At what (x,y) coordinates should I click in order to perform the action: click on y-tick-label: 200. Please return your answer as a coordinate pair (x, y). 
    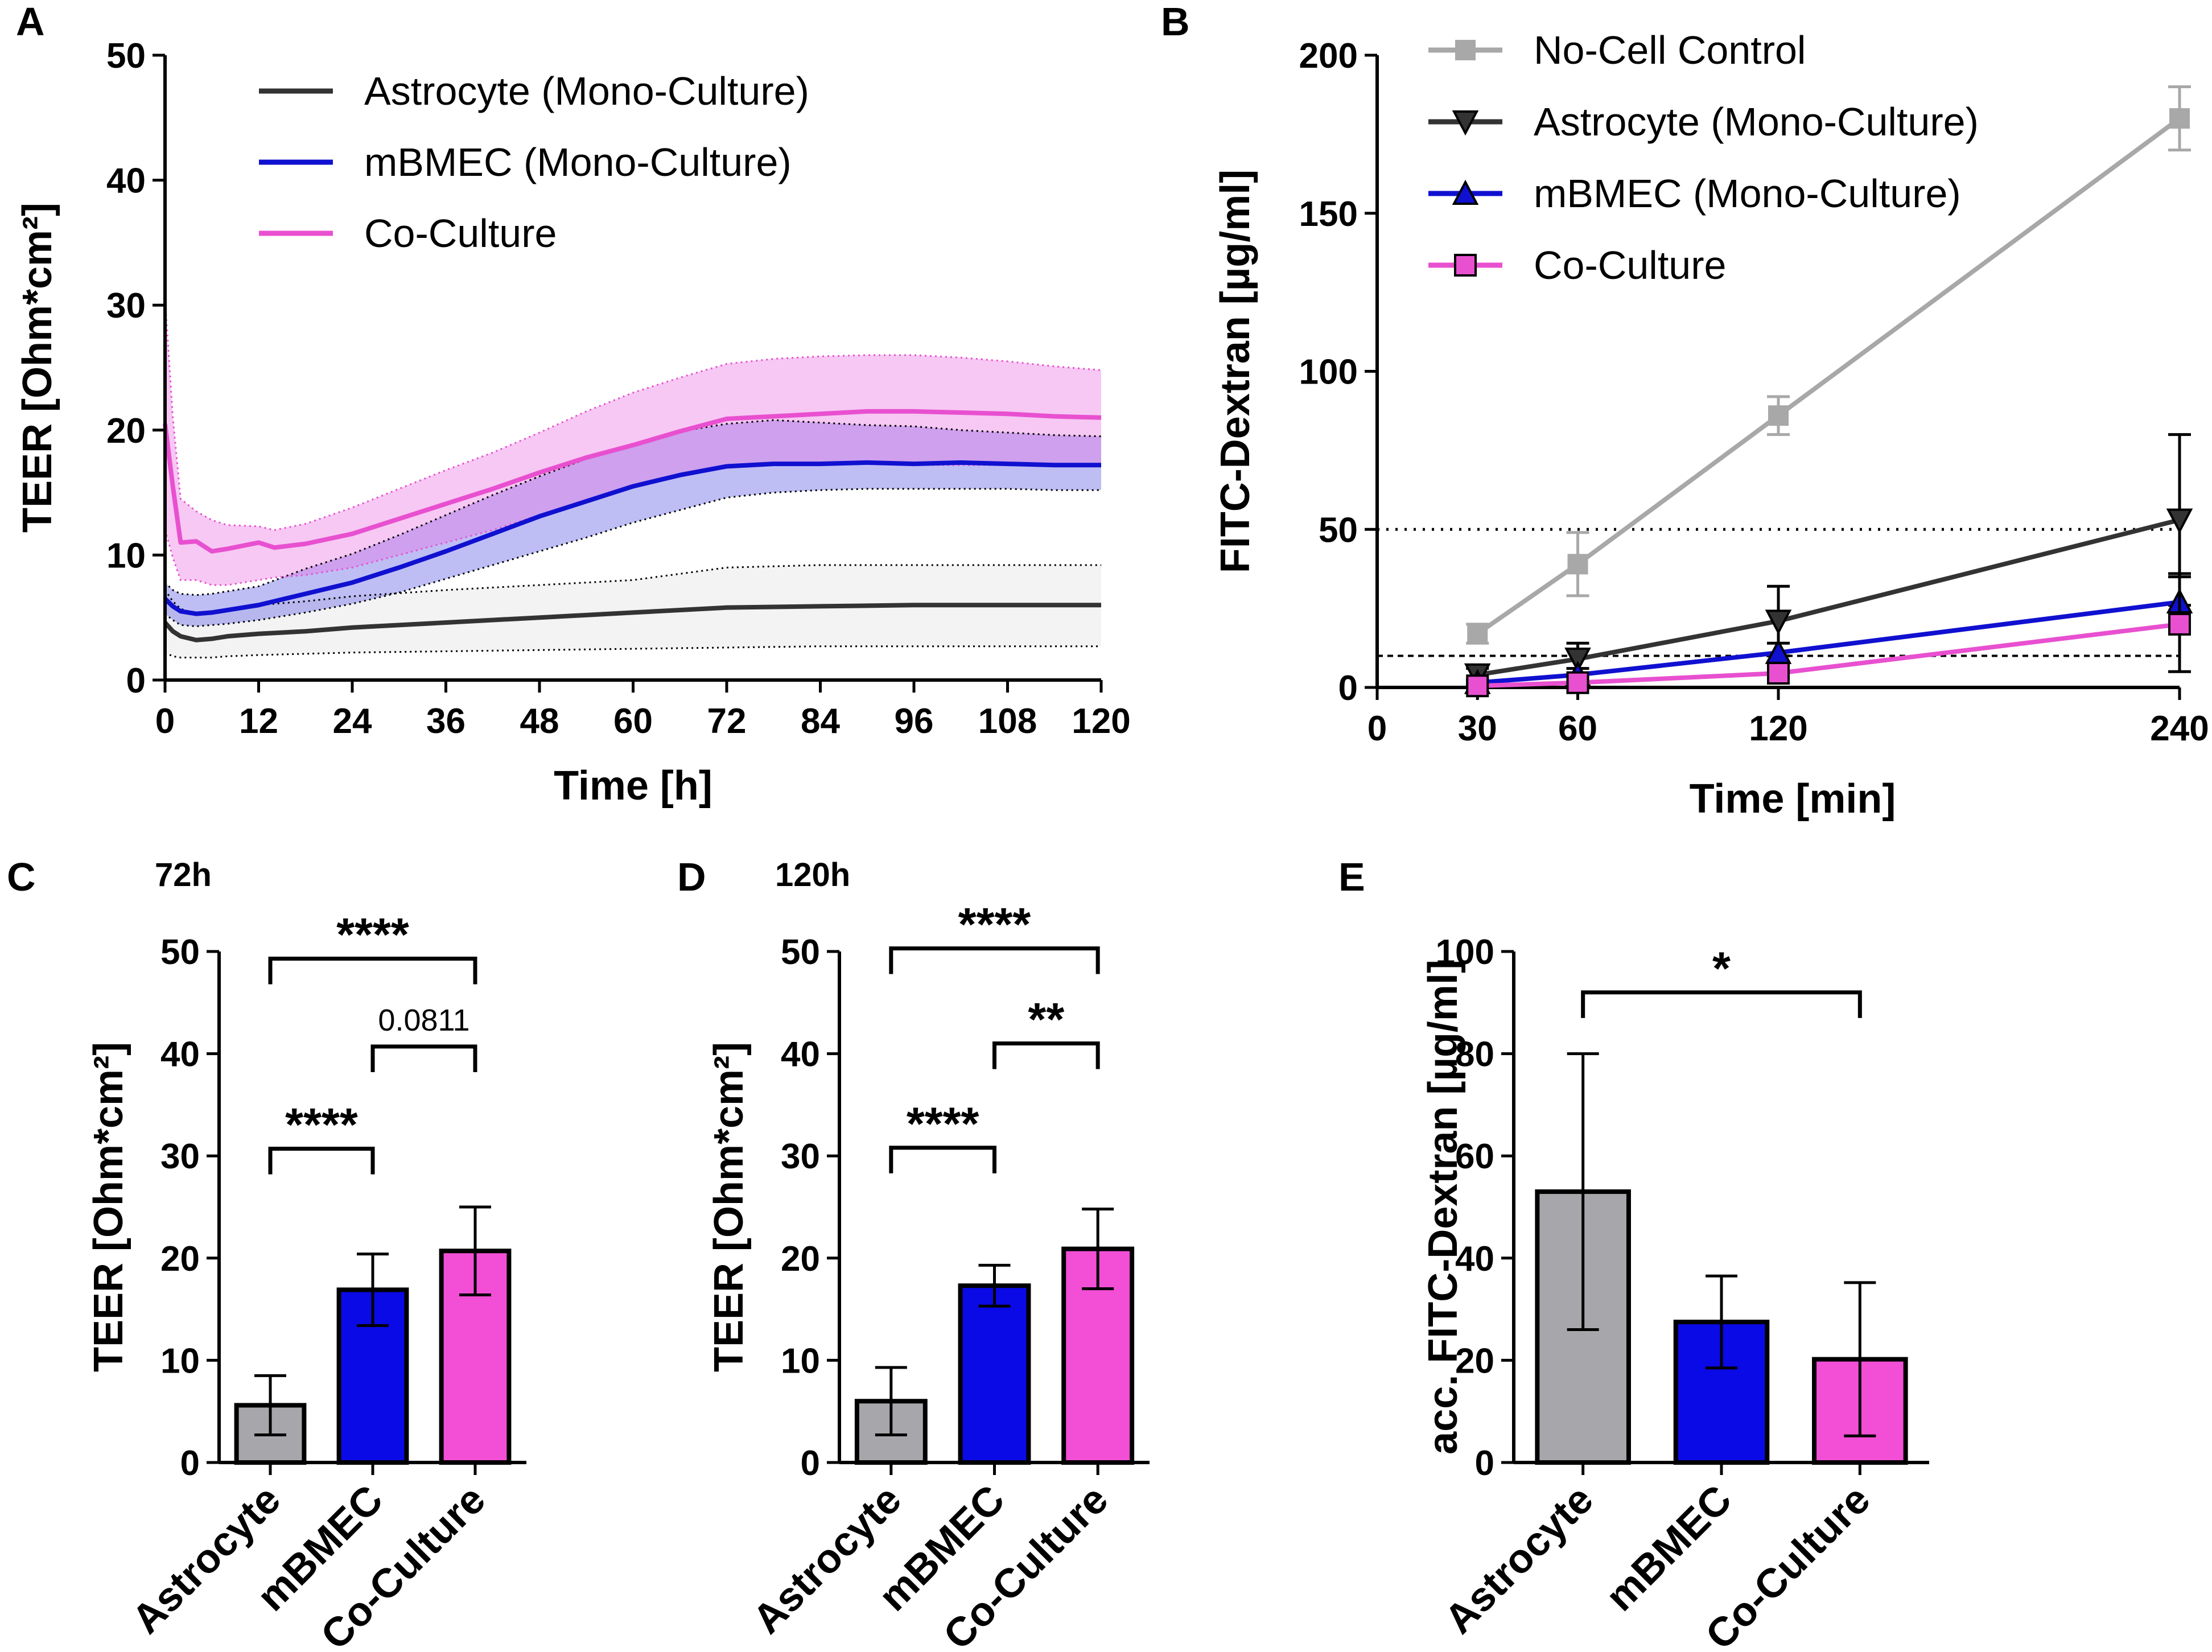
    Looking at the image, I should click on (1328, 56).